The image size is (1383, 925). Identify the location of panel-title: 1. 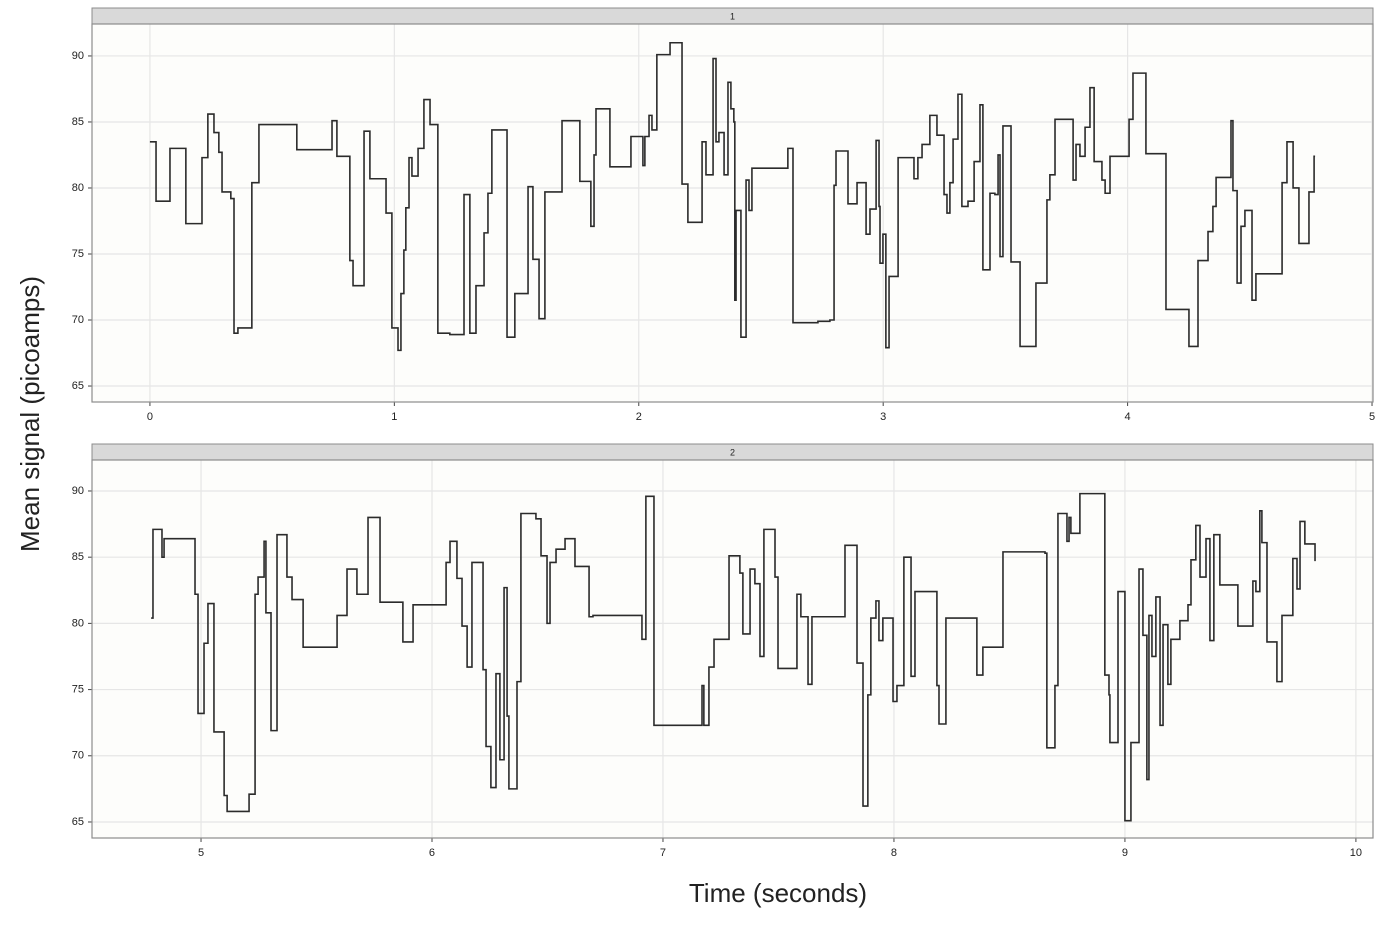
(732, 16).